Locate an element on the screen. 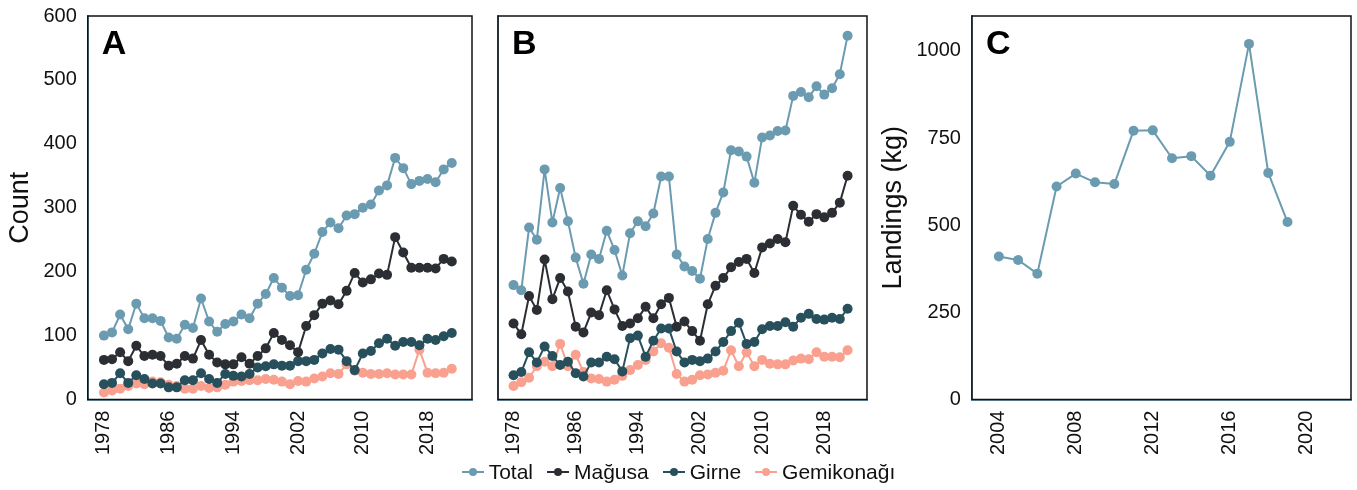  annotation: B is located at coordinates (524, 42).